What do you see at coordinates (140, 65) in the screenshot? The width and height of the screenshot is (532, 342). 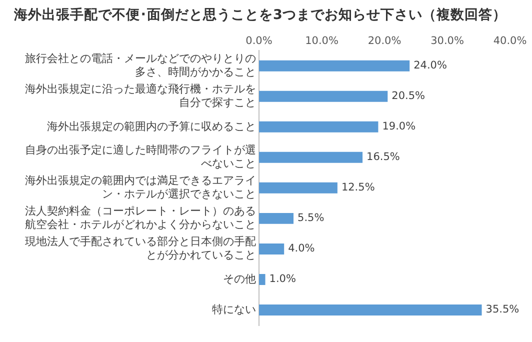 I see `y-tick-label: 旅行会社との電話・メールなどでのやりとりの多さ、時間がかかること` at bounding box center [140, 65].